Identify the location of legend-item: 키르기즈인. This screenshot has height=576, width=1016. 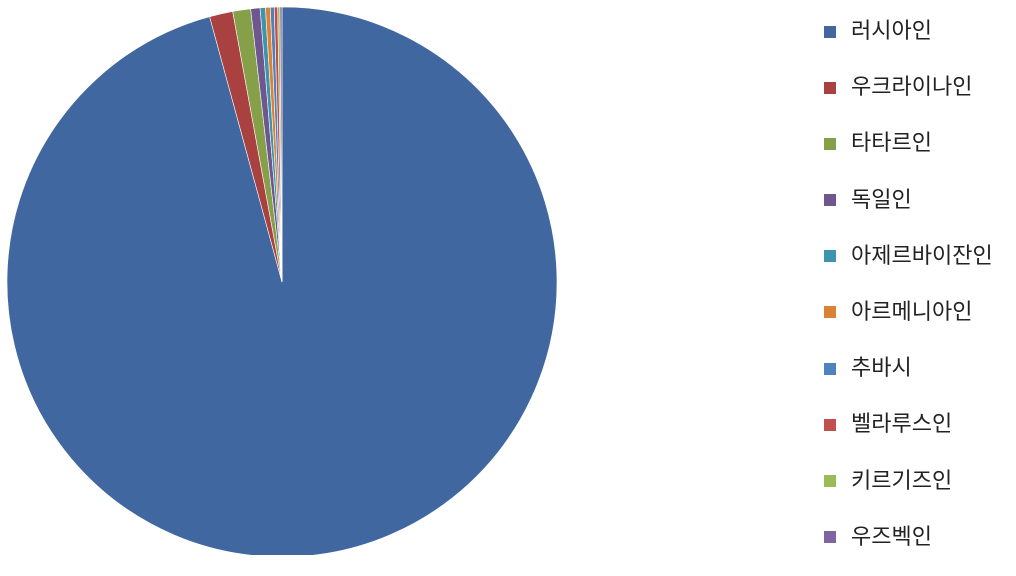
(919, 481).